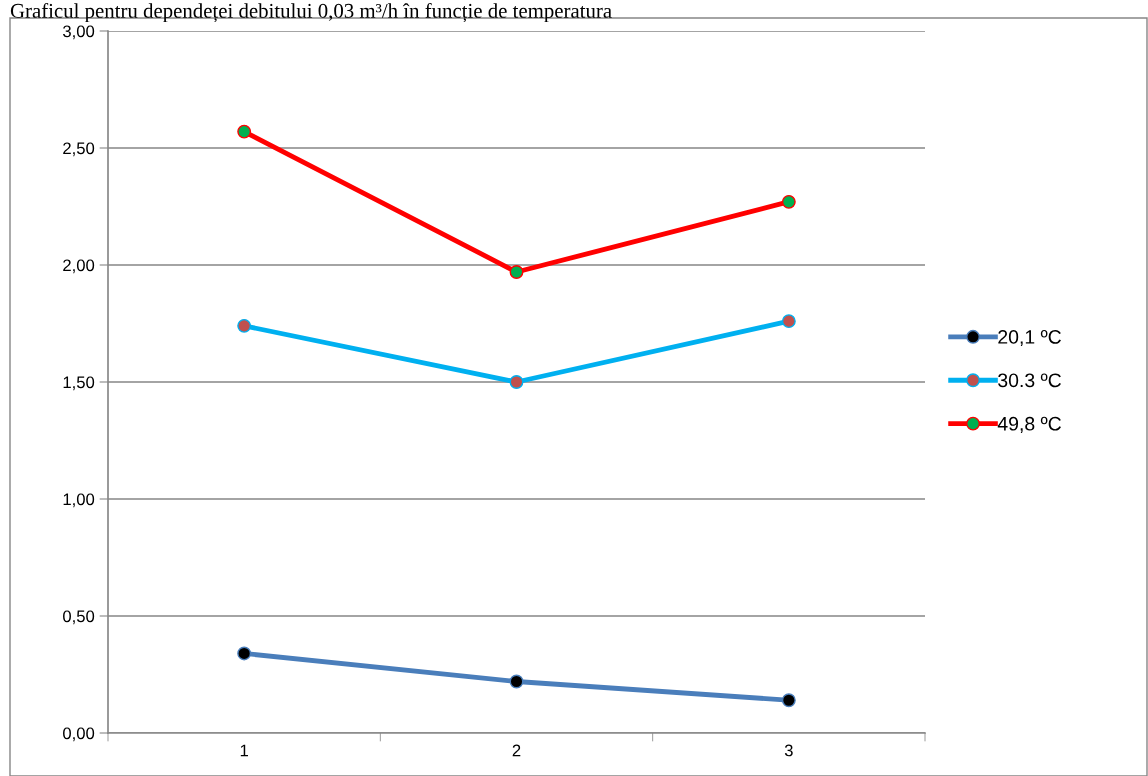 This screenshot has height=776, width=1148. Describe the element at coordinates (79, 32) in the screenshot. I see `y-tick-label: 3,00` at that location.